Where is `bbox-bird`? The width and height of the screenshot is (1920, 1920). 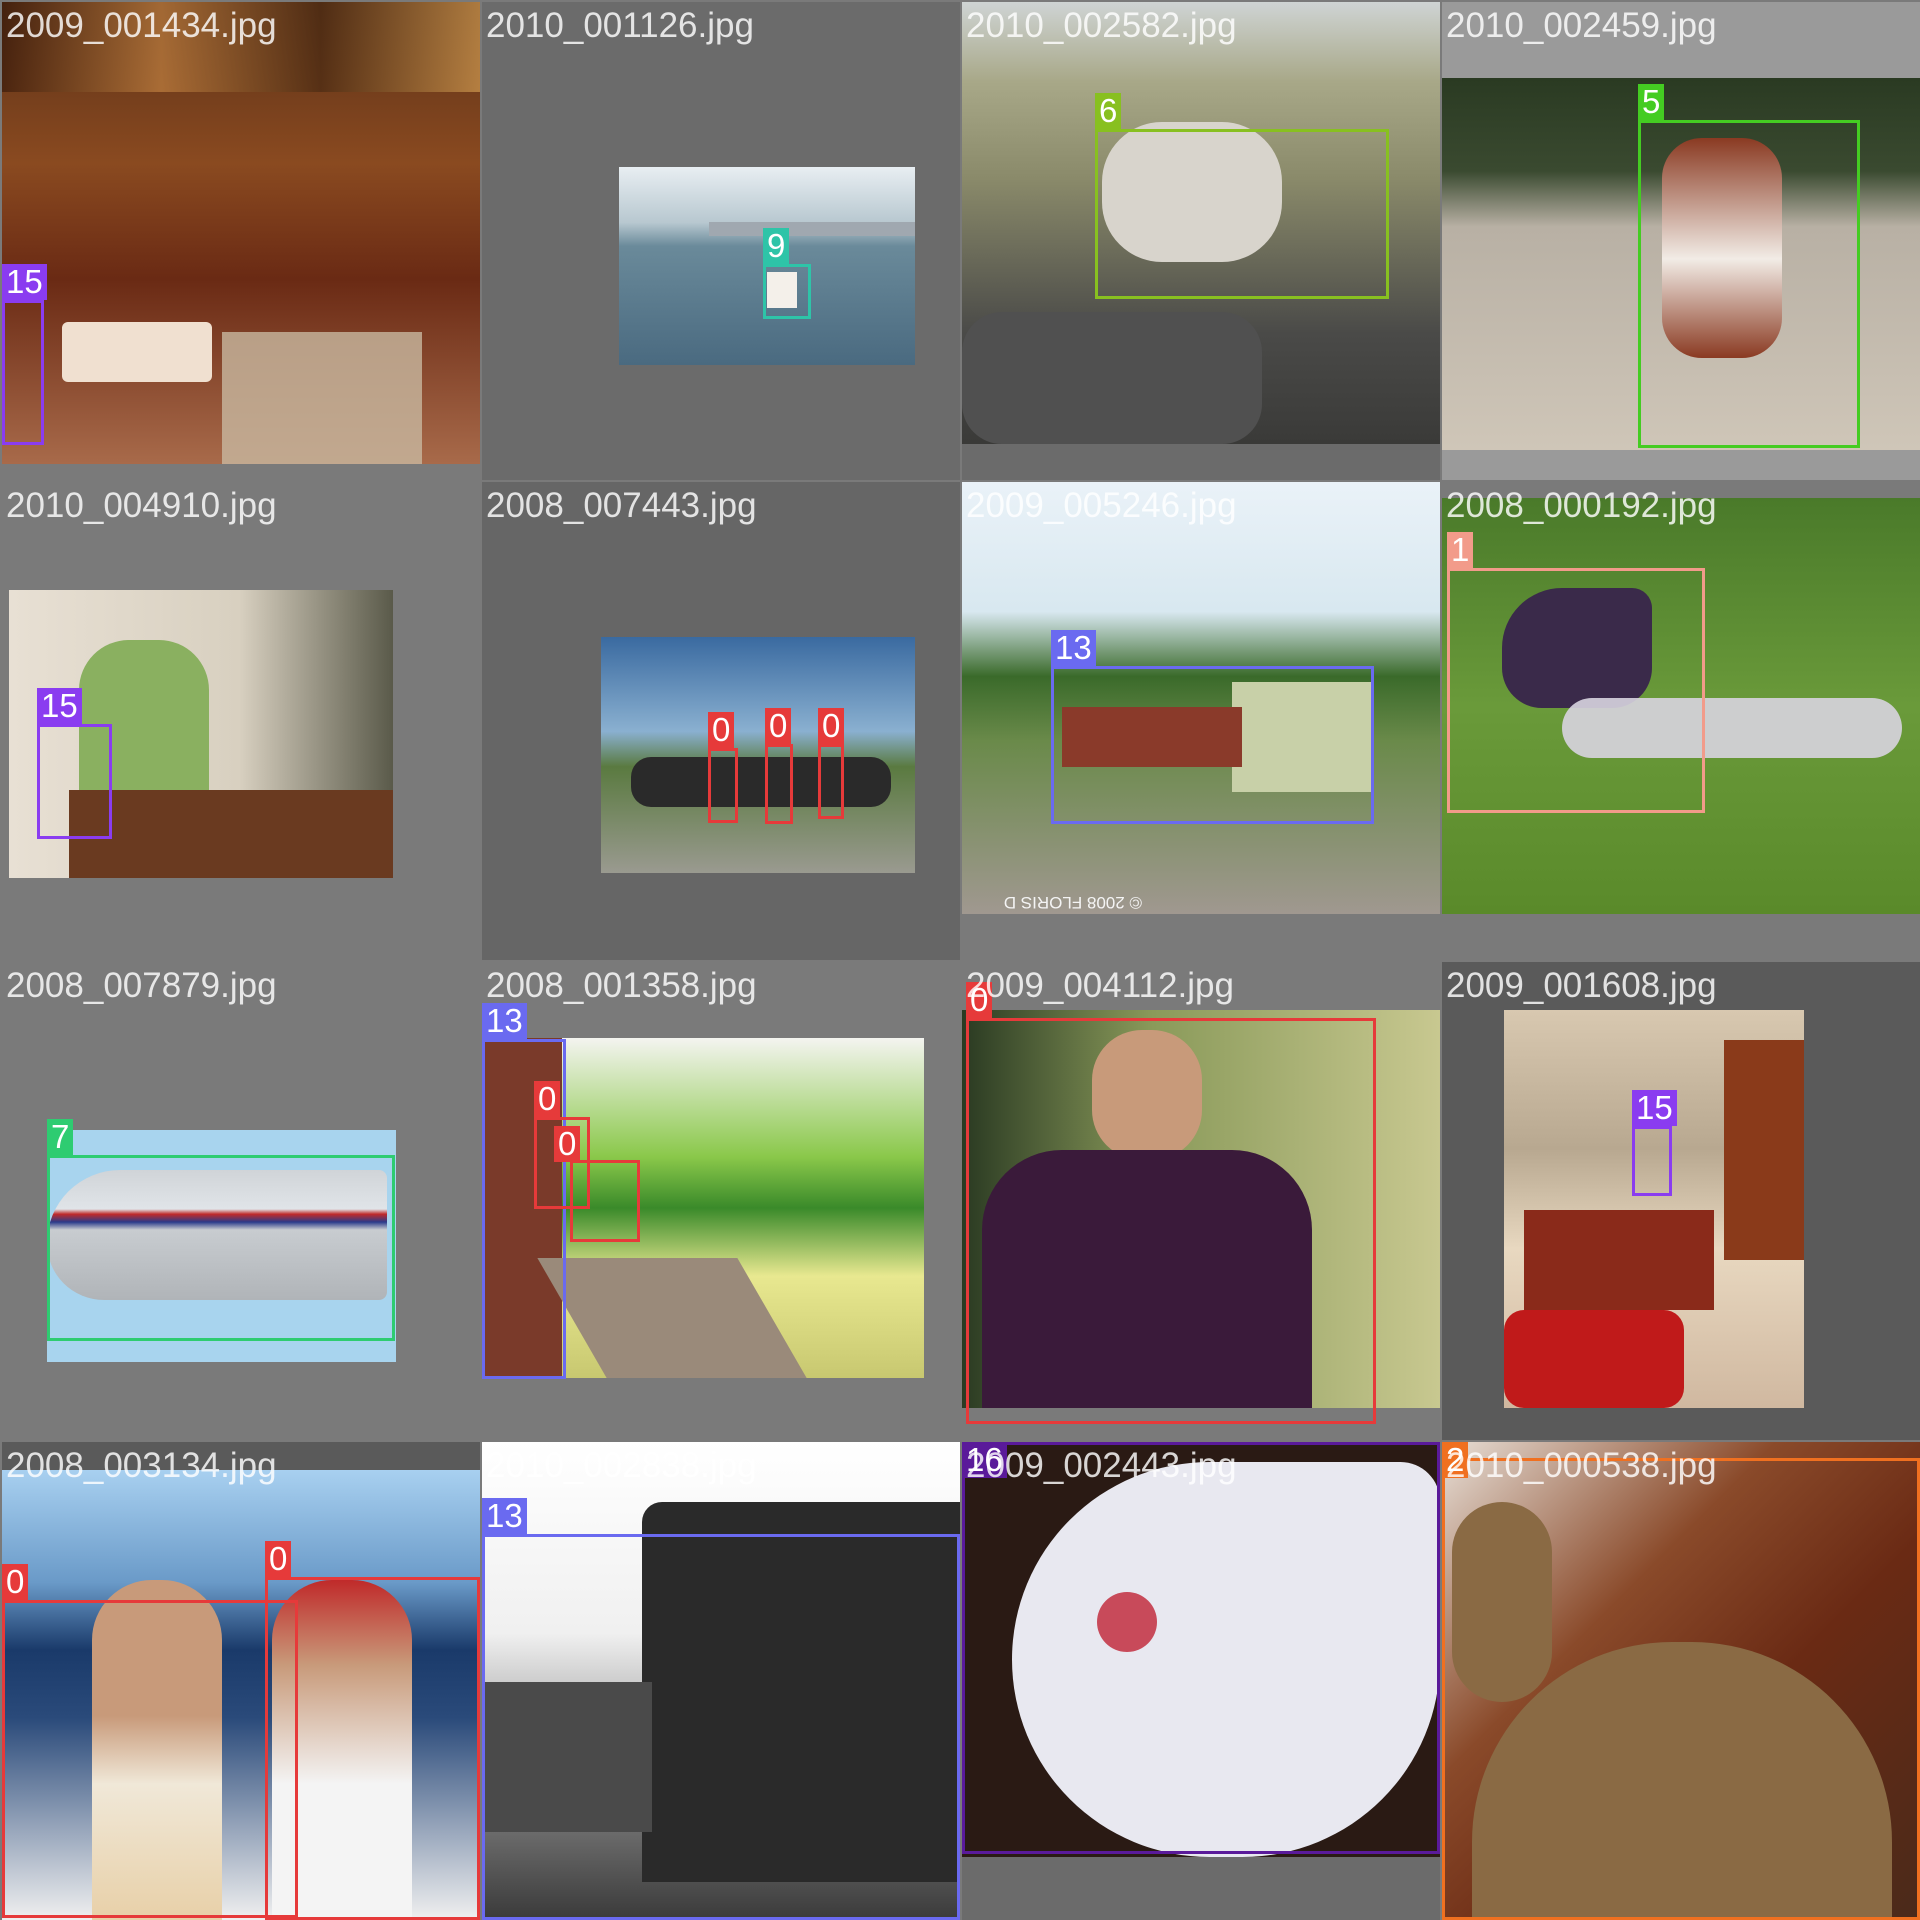
bbox-bird is located at coordinates (1576, 690).